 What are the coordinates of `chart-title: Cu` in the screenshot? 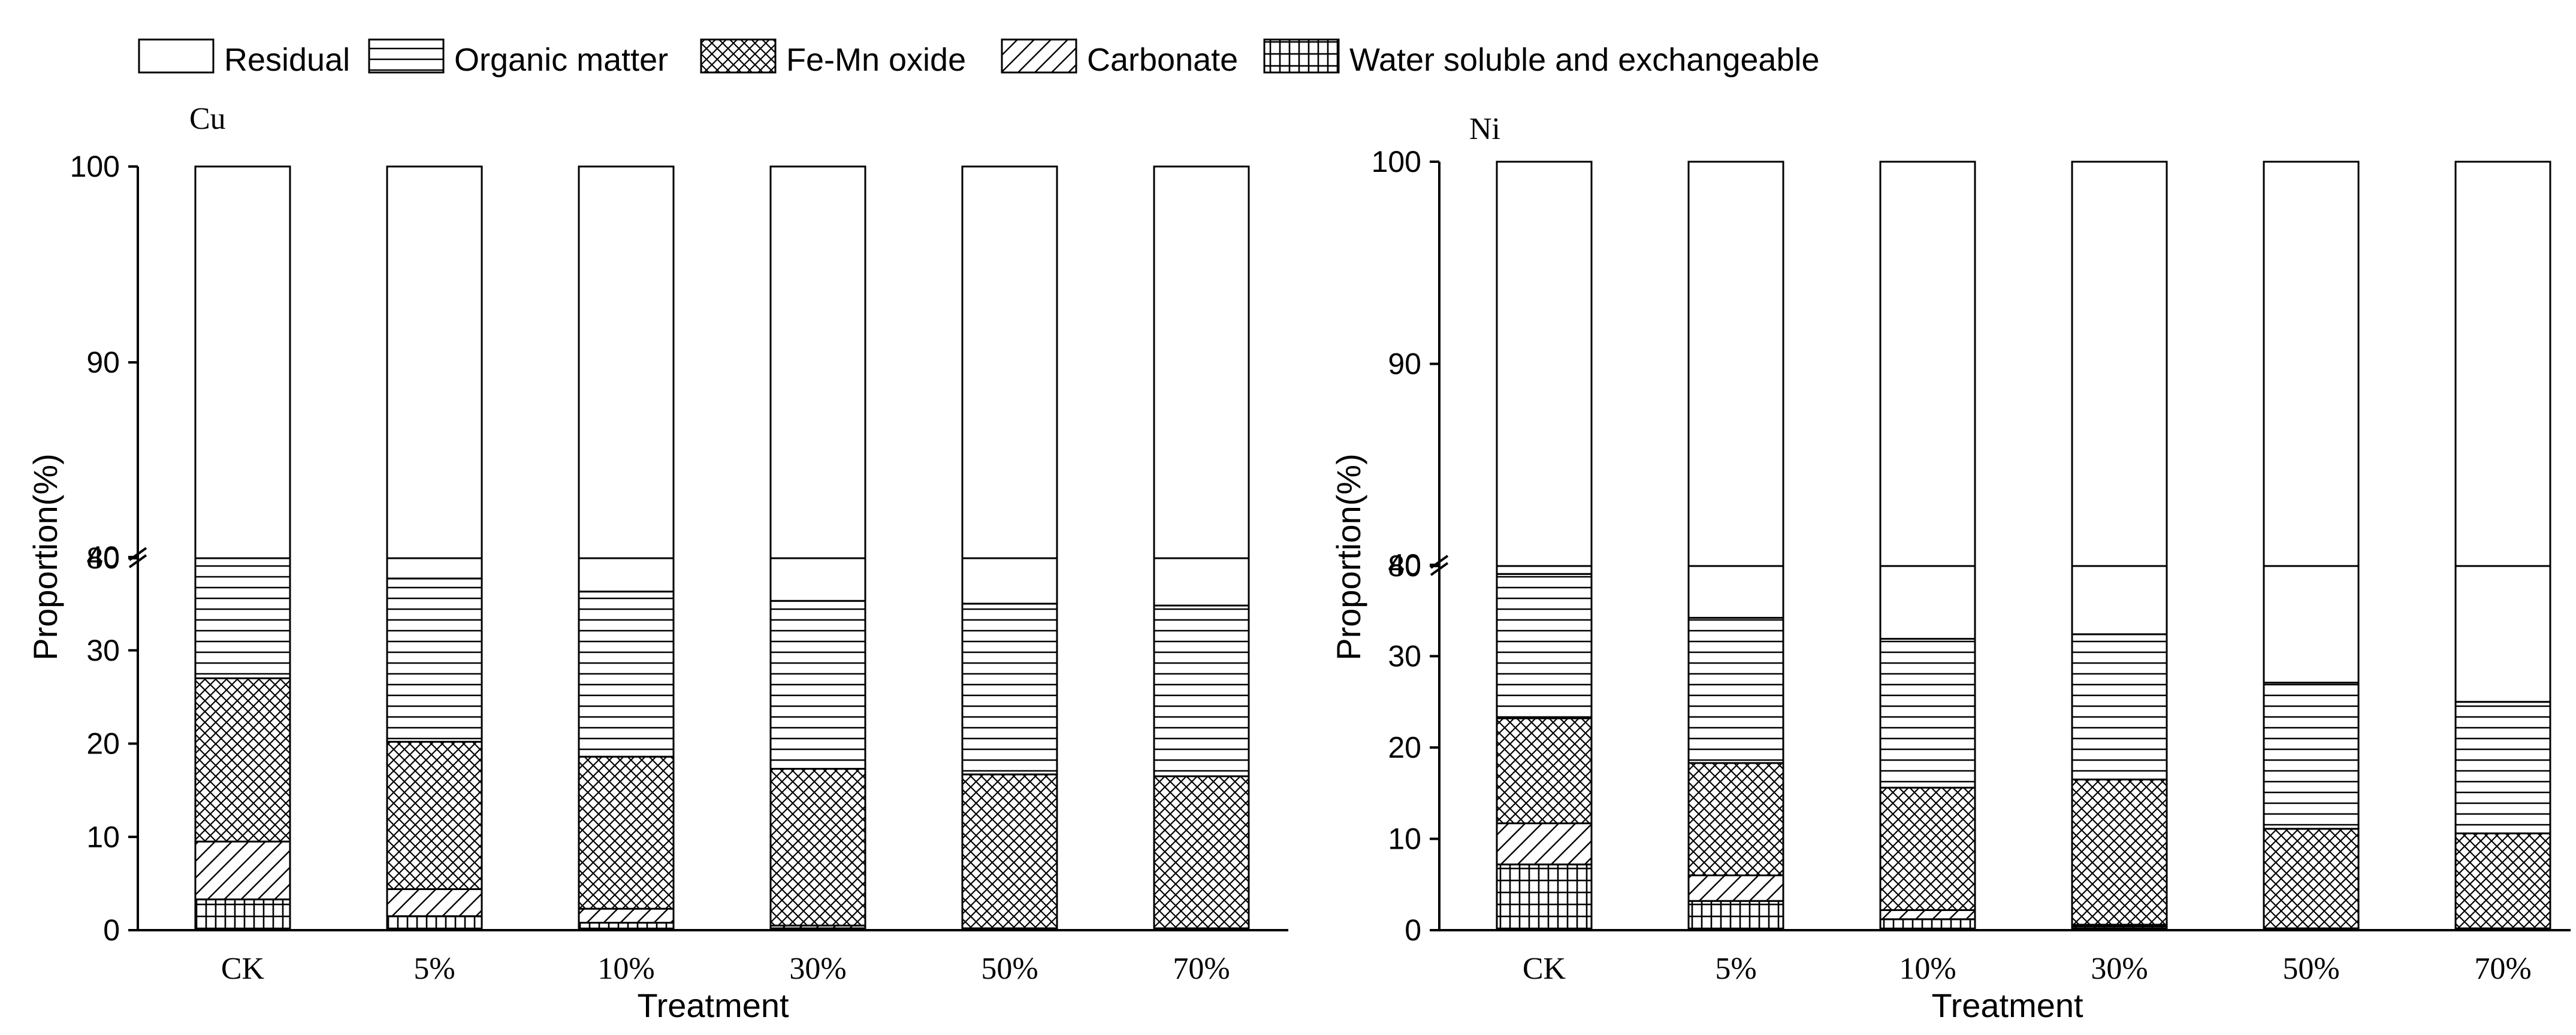 It's located at (208, 119).